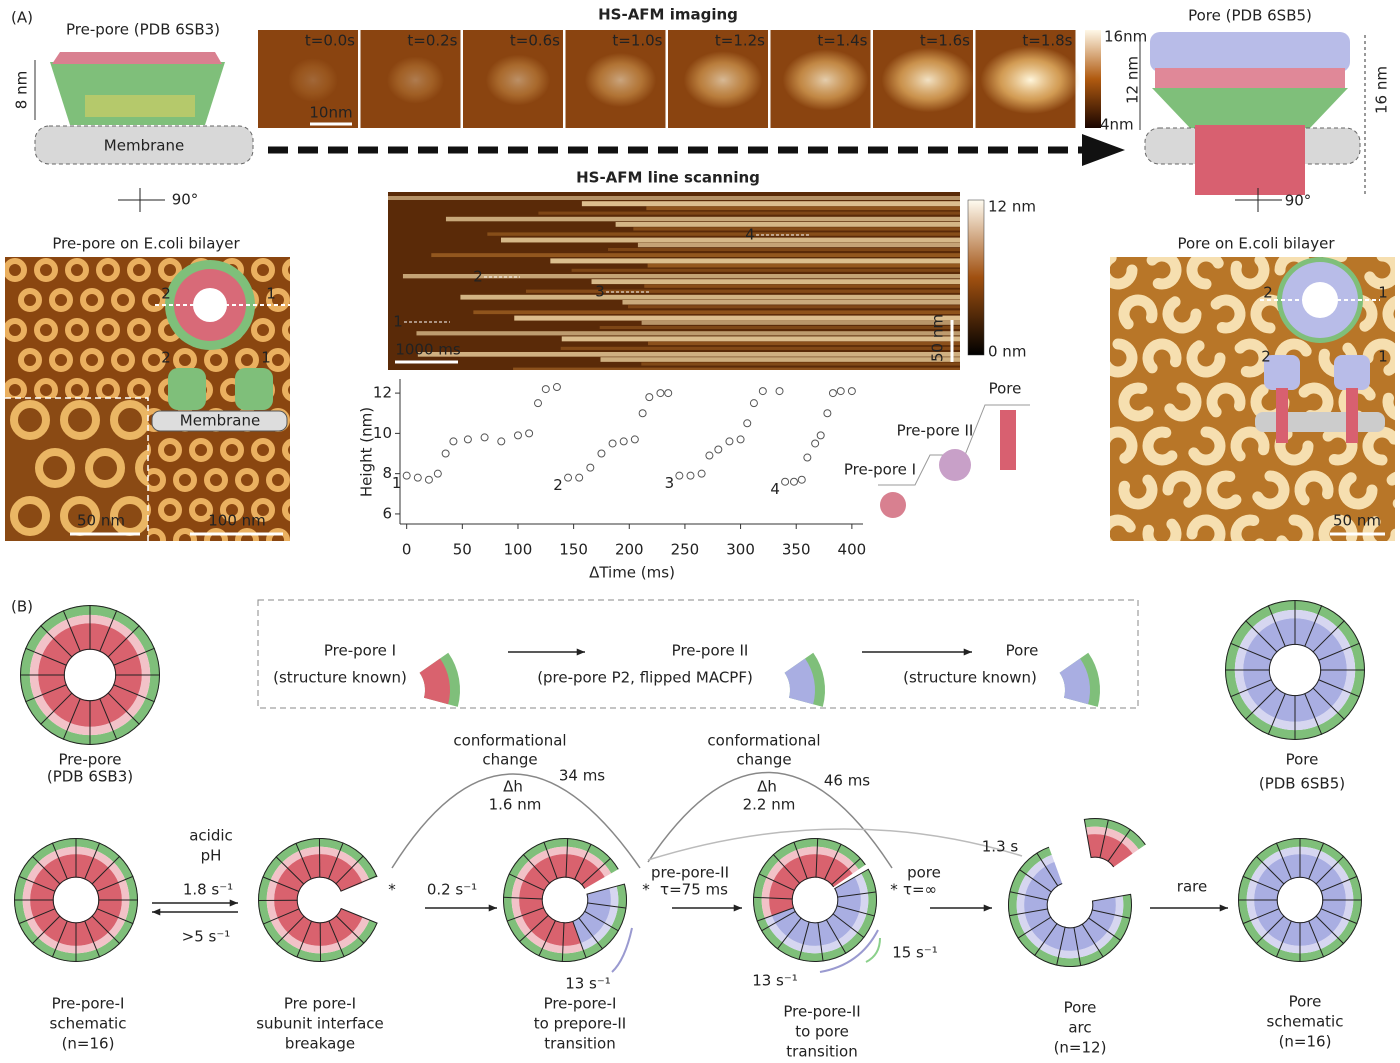 The height and width of the screenshot is (1063, 1400). Describe the element at coordinates (382, 393) in the screenshot. I see `y-tick-label: 12` at that location.